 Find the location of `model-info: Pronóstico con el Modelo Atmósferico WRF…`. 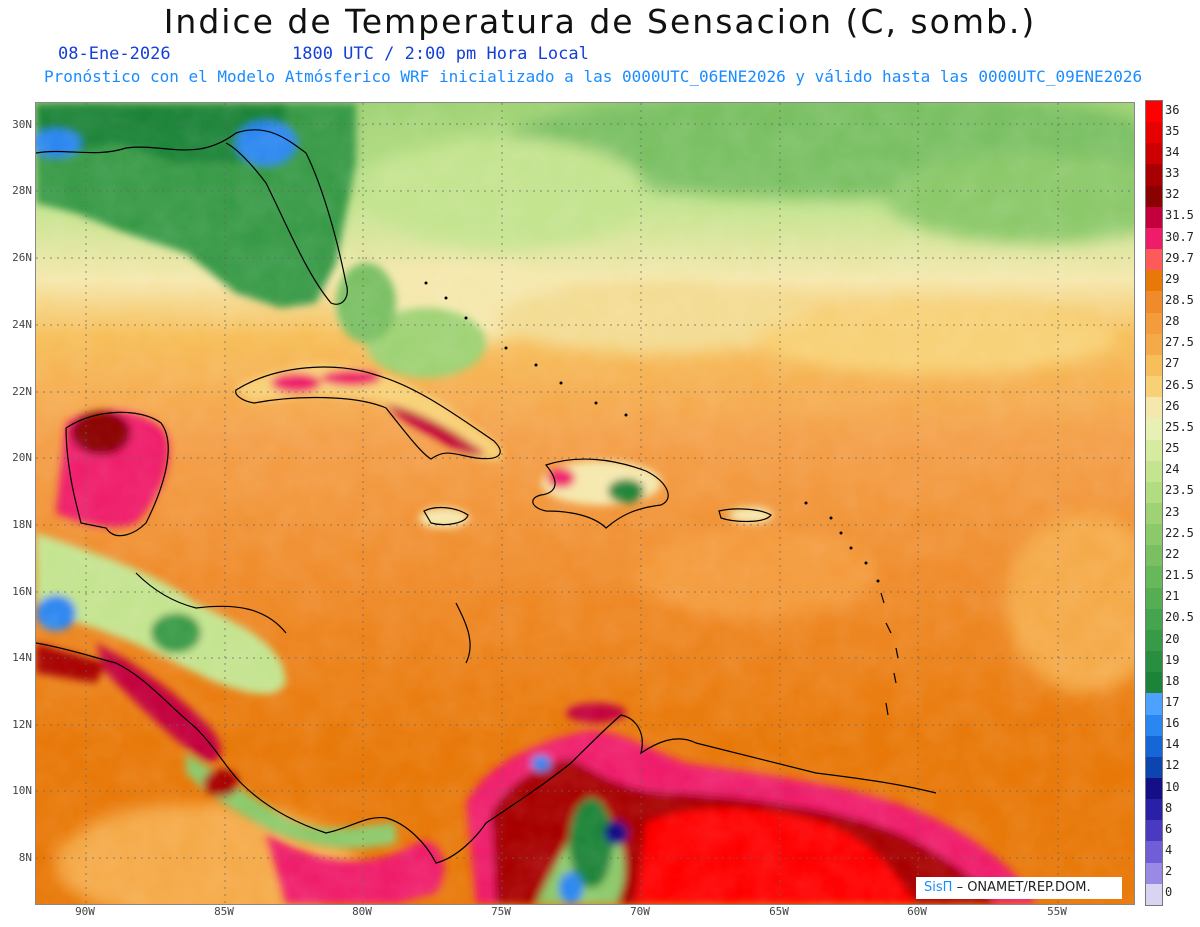

model-info: Pronóstico con el Modelo Atmósferico WRF… is located at coordinates (593, 76).